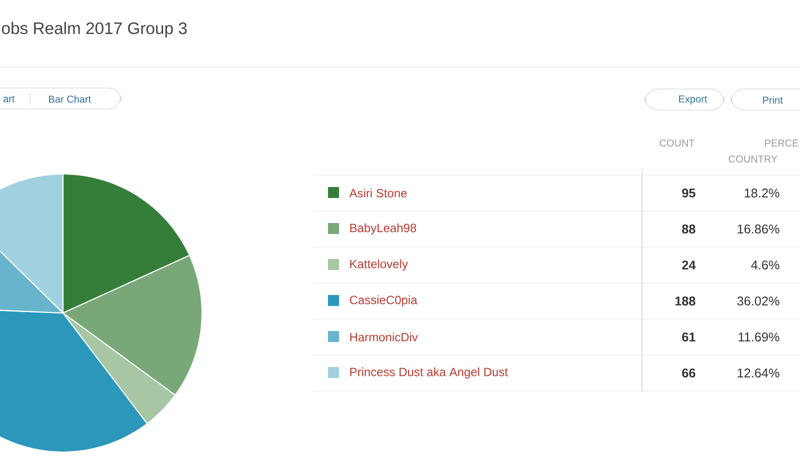  What do you see at coordinates (781, 143) in the screenshot?
I see `text: PERCE` at bounding box center [781, 143].